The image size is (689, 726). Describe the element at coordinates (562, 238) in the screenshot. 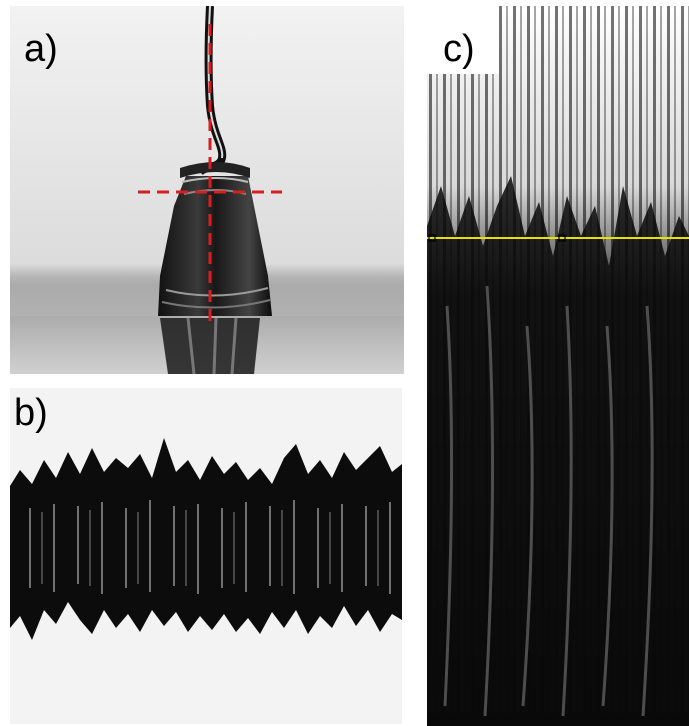

I see `marker-point-middle` at that location.